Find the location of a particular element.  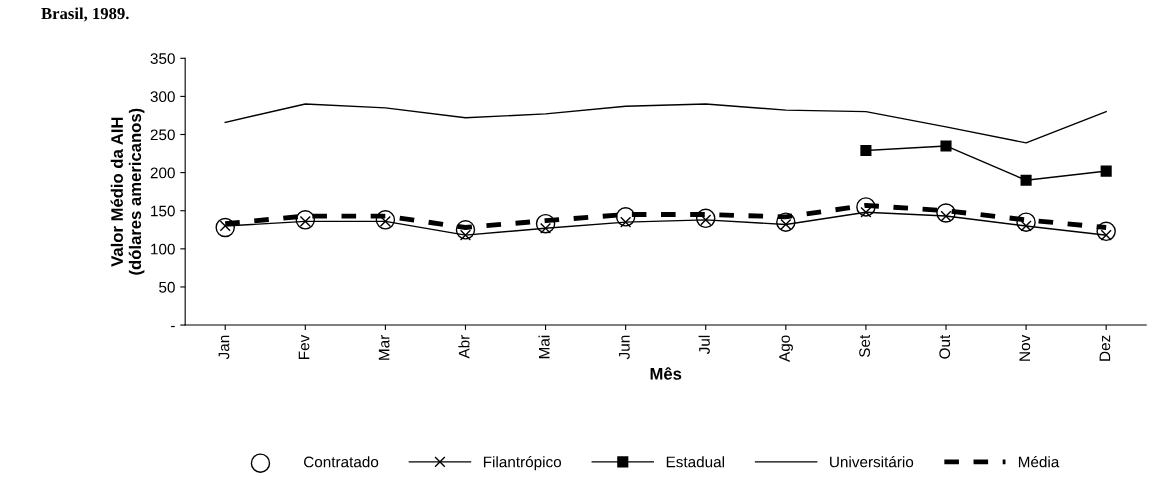

y-tick-label: - is located at coordinates (173, 326).